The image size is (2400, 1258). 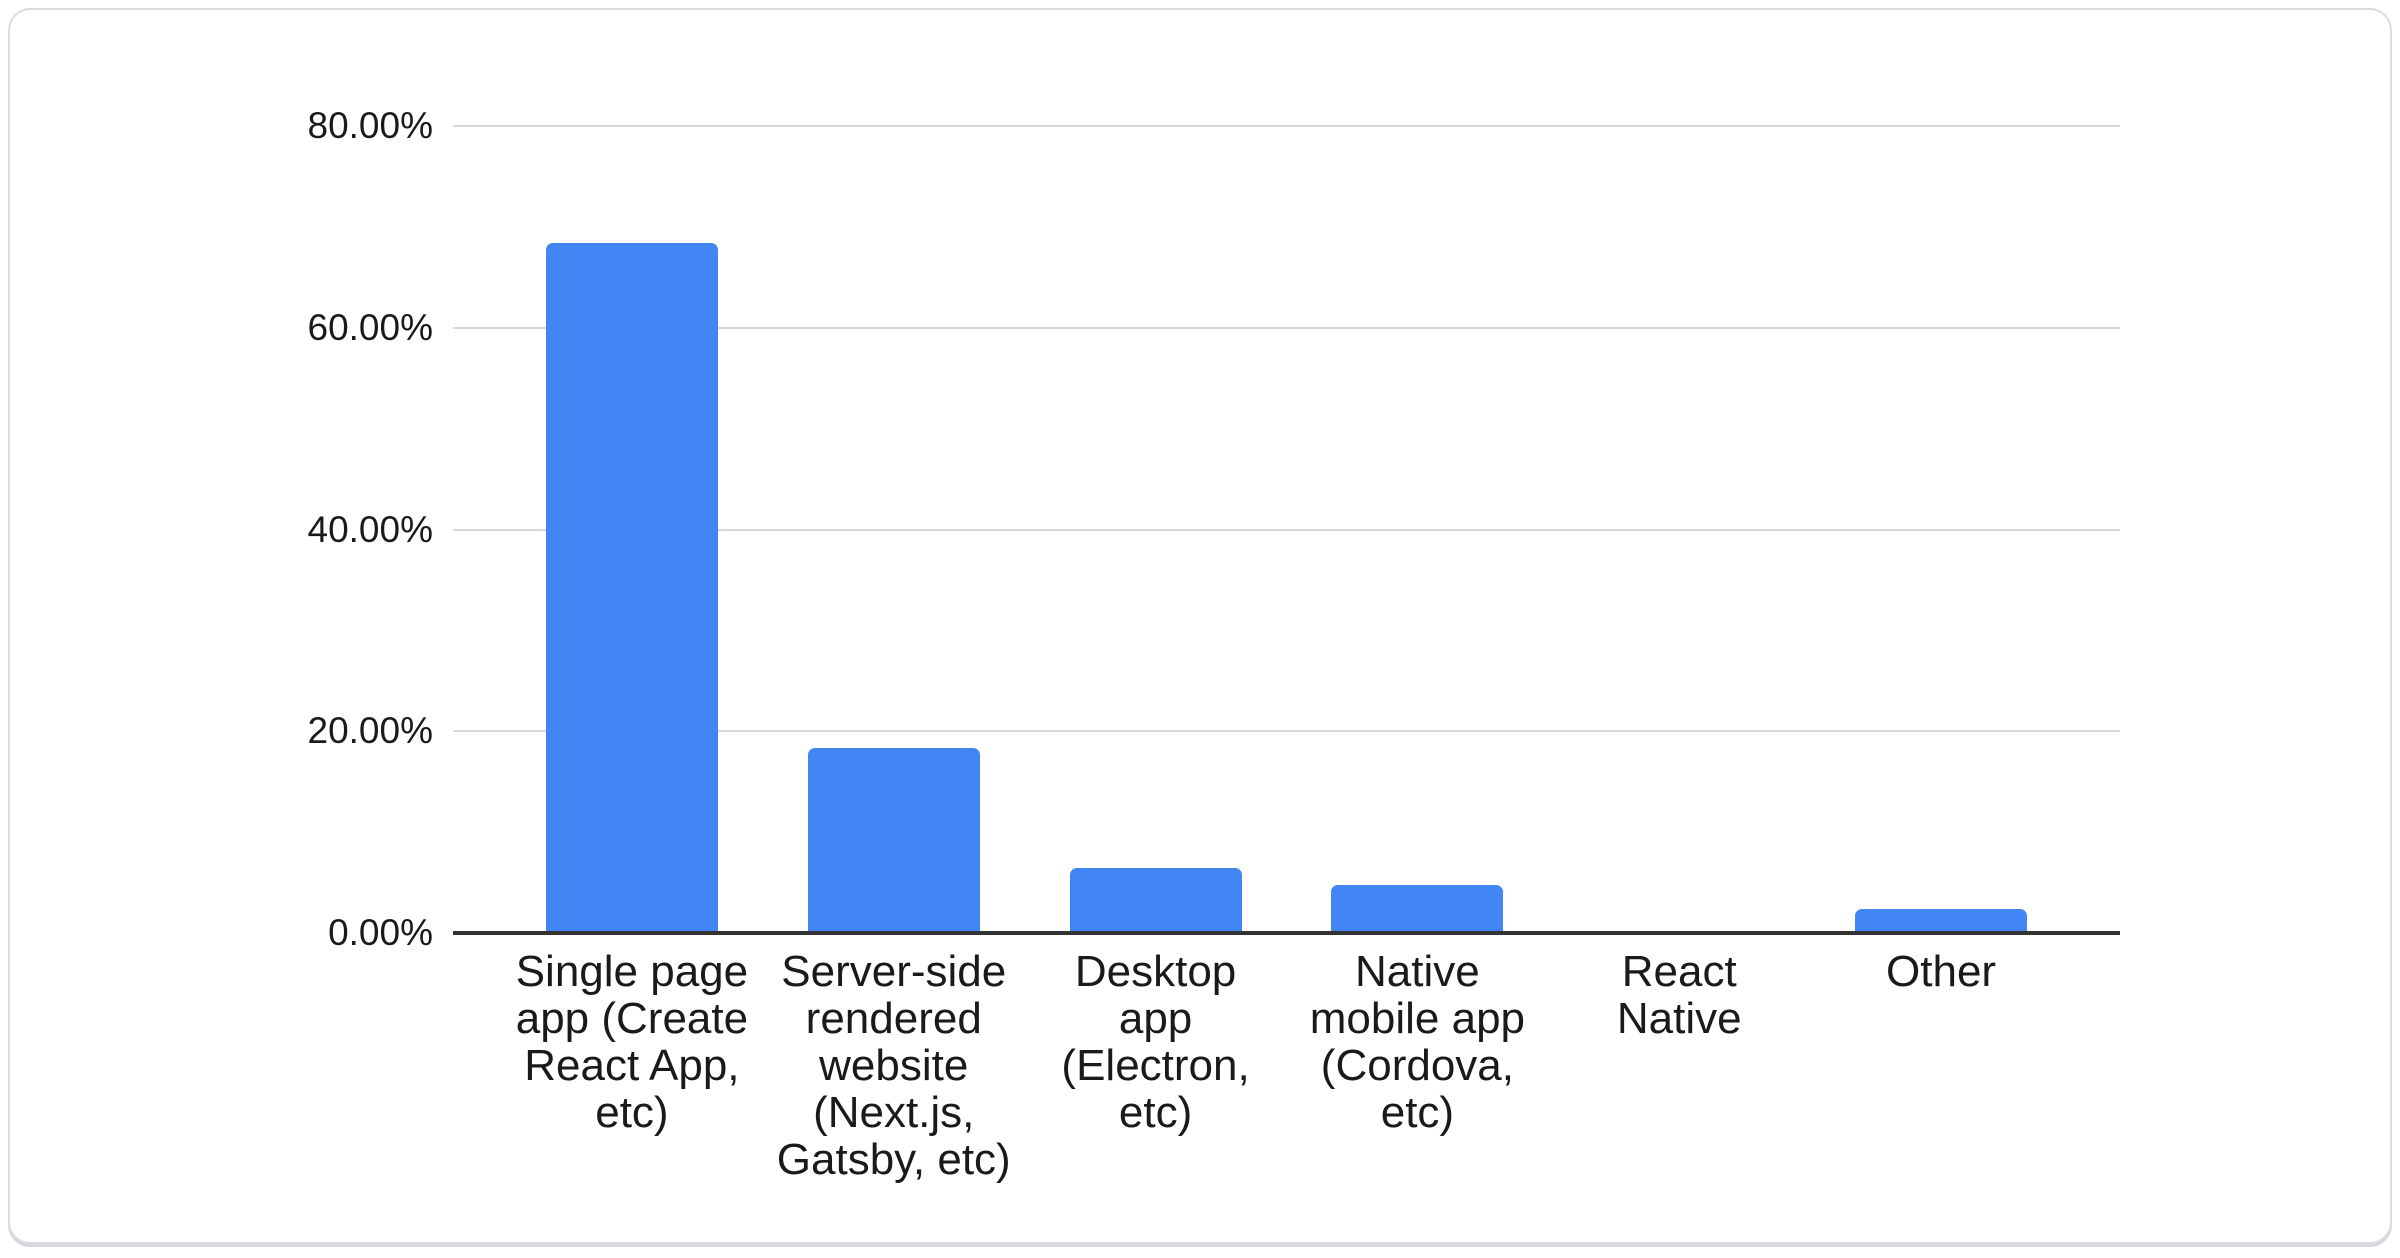 I want to click on x-axis-baseline, so click(x=1286, y=933).